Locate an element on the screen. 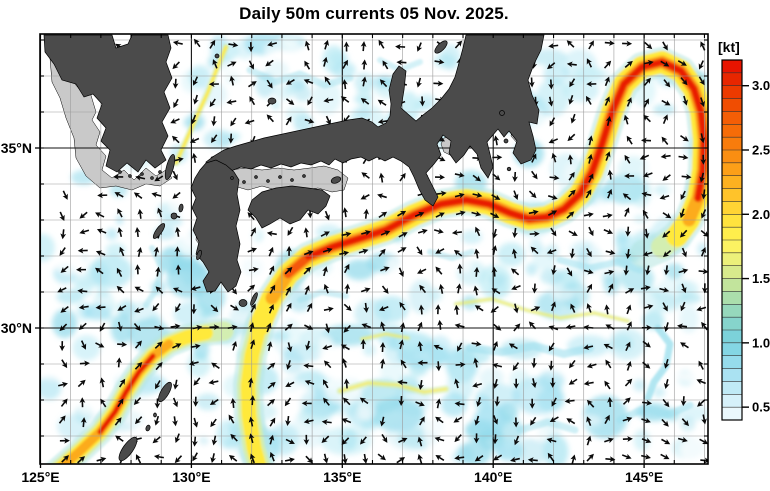 The image size is (770, 491). legend-tick-label: 1.0 is located at coordinates (761, 342).